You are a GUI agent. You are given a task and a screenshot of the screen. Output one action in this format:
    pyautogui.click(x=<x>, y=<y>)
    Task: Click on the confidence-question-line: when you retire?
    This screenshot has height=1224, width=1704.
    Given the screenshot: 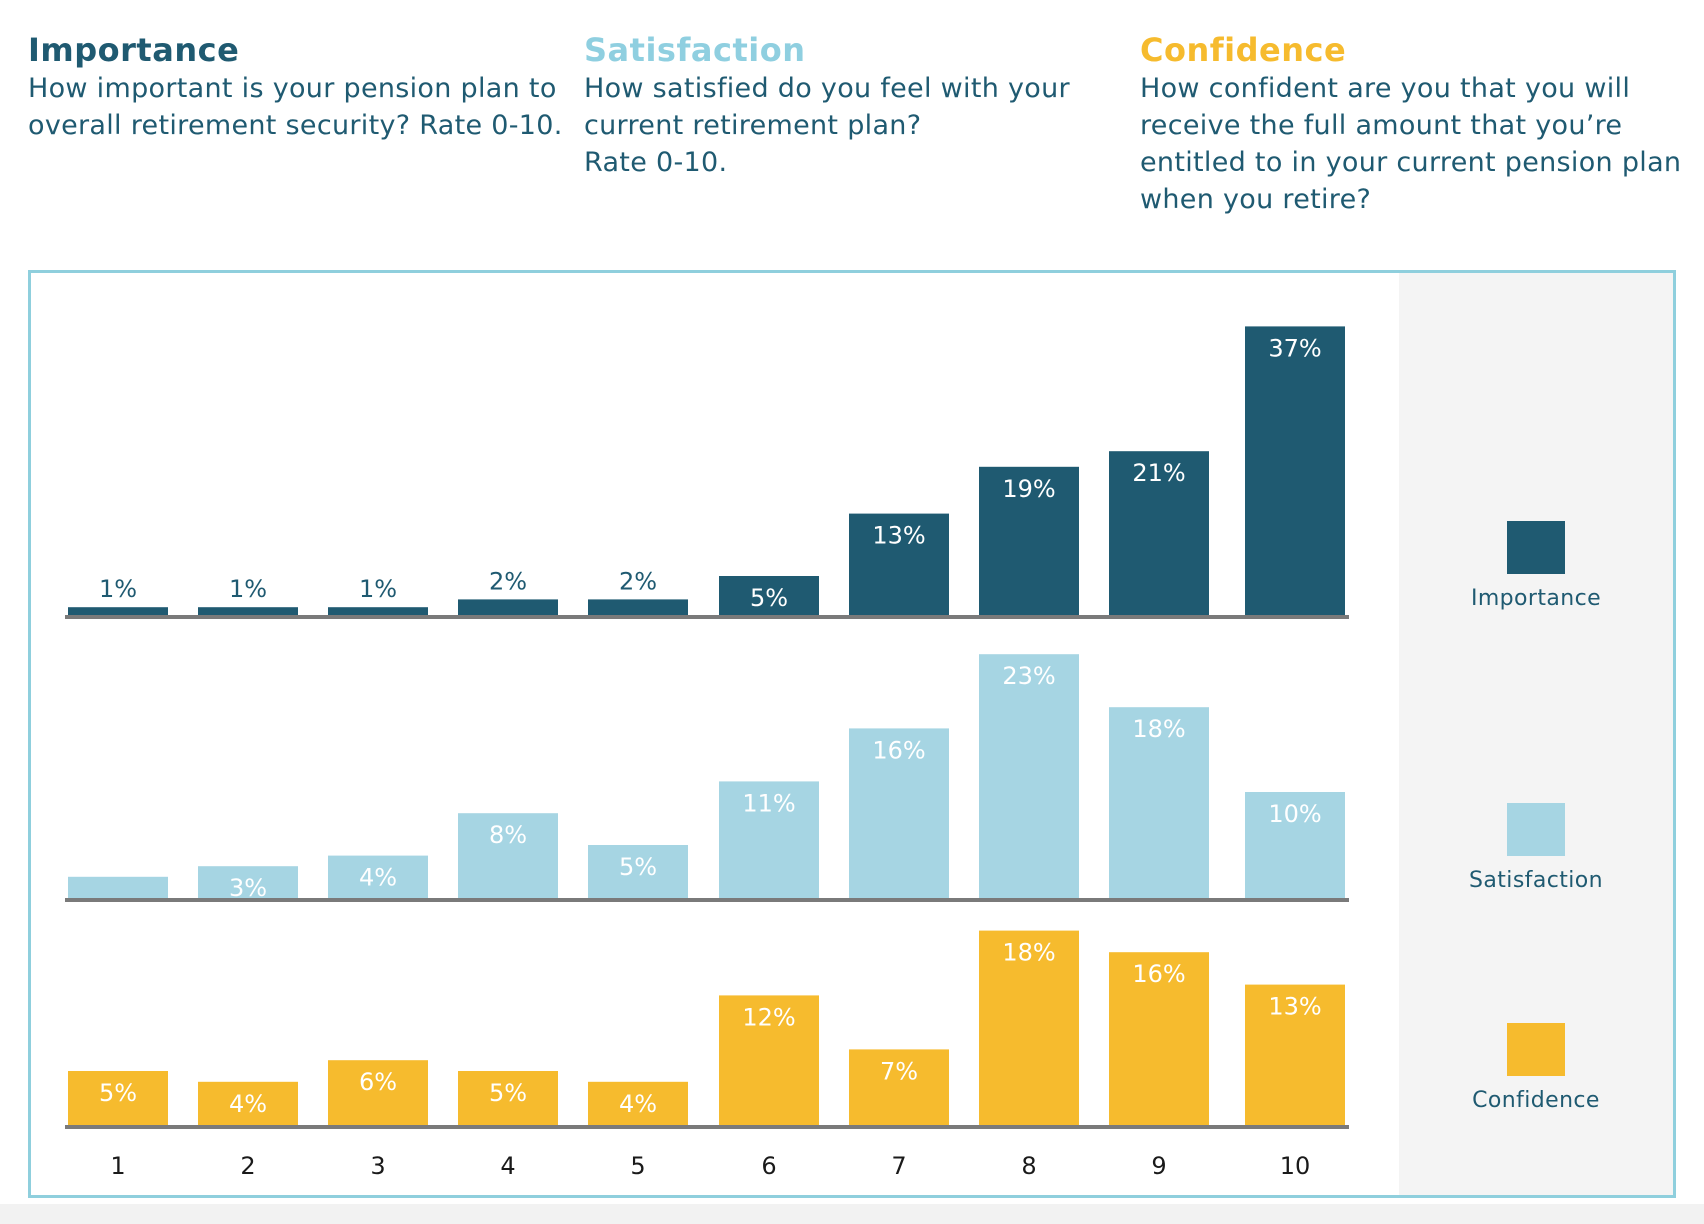 What is the action you would take?
    pyautogui.click(x=1256, y=199)
    